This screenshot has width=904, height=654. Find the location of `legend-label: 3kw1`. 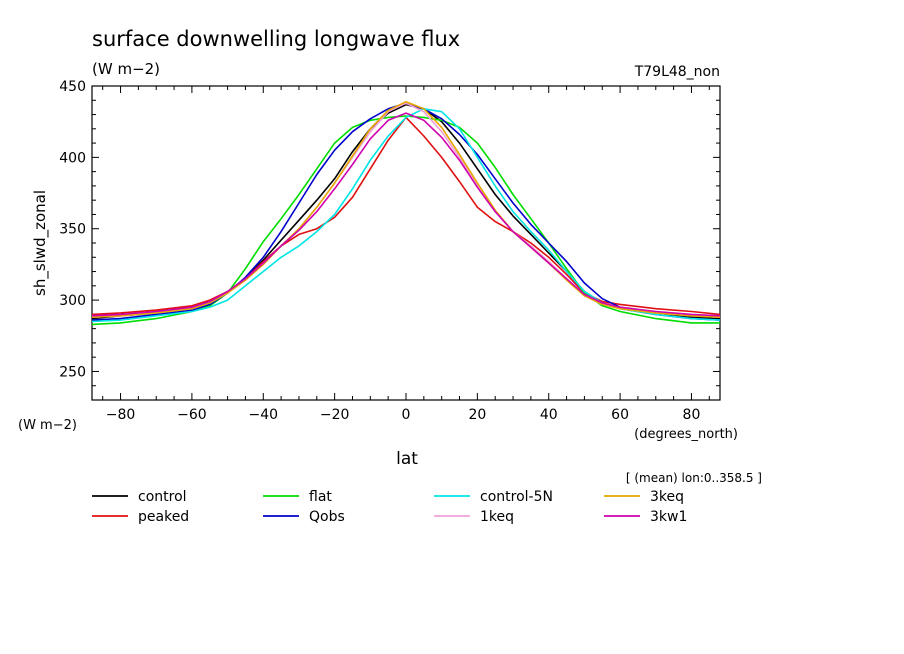

legend-label: 3kw1 is located at coordinates (668, 517).